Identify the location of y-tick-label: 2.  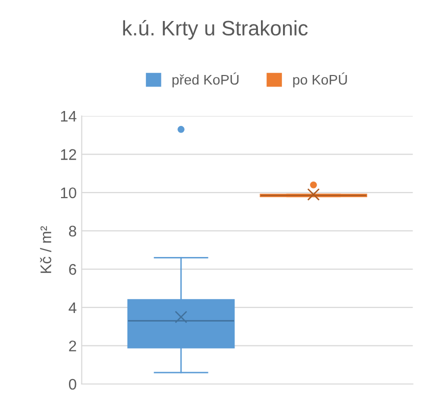
(72, 346).